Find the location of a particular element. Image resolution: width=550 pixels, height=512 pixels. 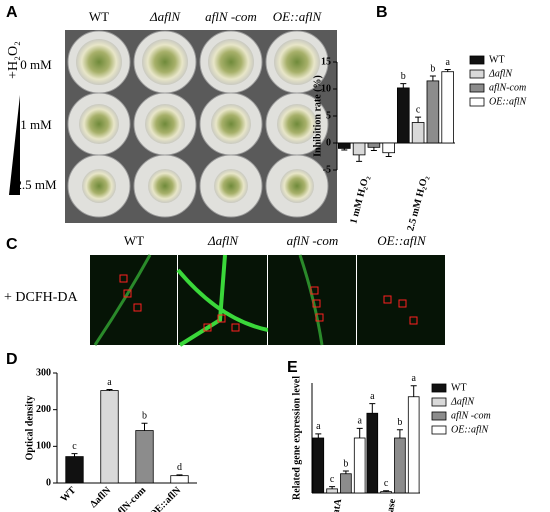

panel-letter: D is located at coordinates (12, 359).